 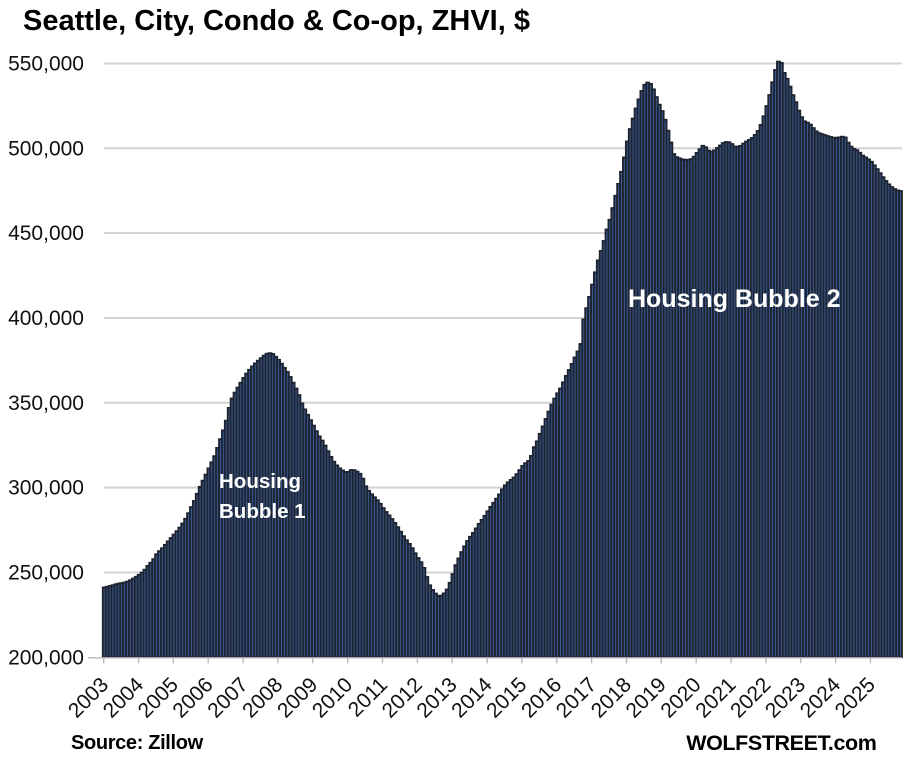 What do you see at coordinates (262, 511) in the screenshot?
I see `svg-text: Bubble 1` at bounding box center [262, 511].